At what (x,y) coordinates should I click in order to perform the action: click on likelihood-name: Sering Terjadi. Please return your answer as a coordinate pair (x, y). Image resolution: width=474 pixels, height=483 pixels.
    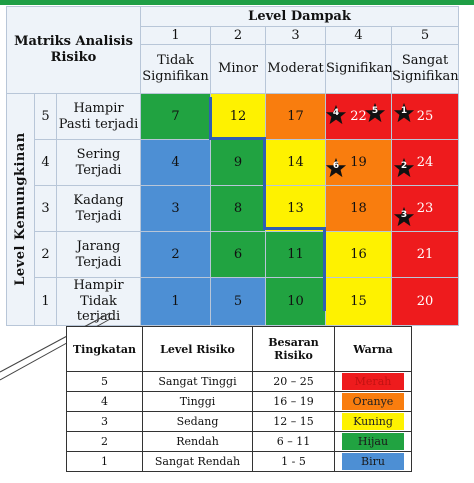
    Looking at the image, I should click on (98, 162).